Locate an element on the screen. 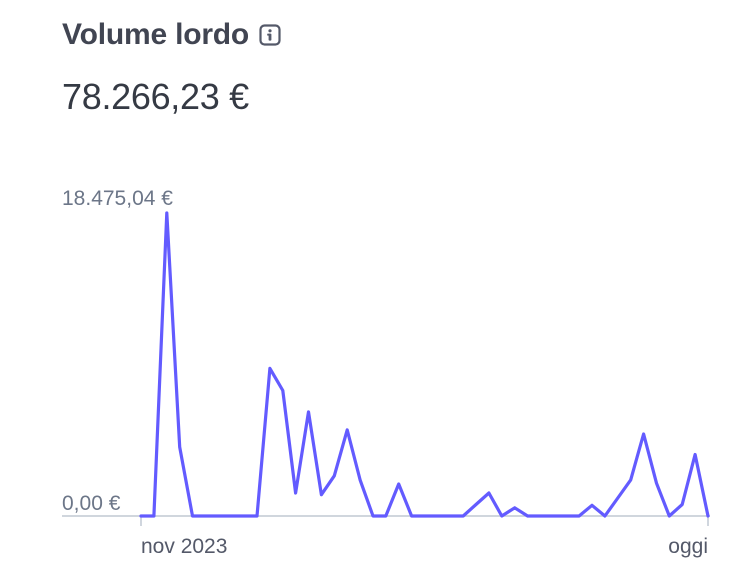 The width and height of the screenshot is (752, 578). x-tick-label-start: nov 2023 is located at coordinates (184, 546).